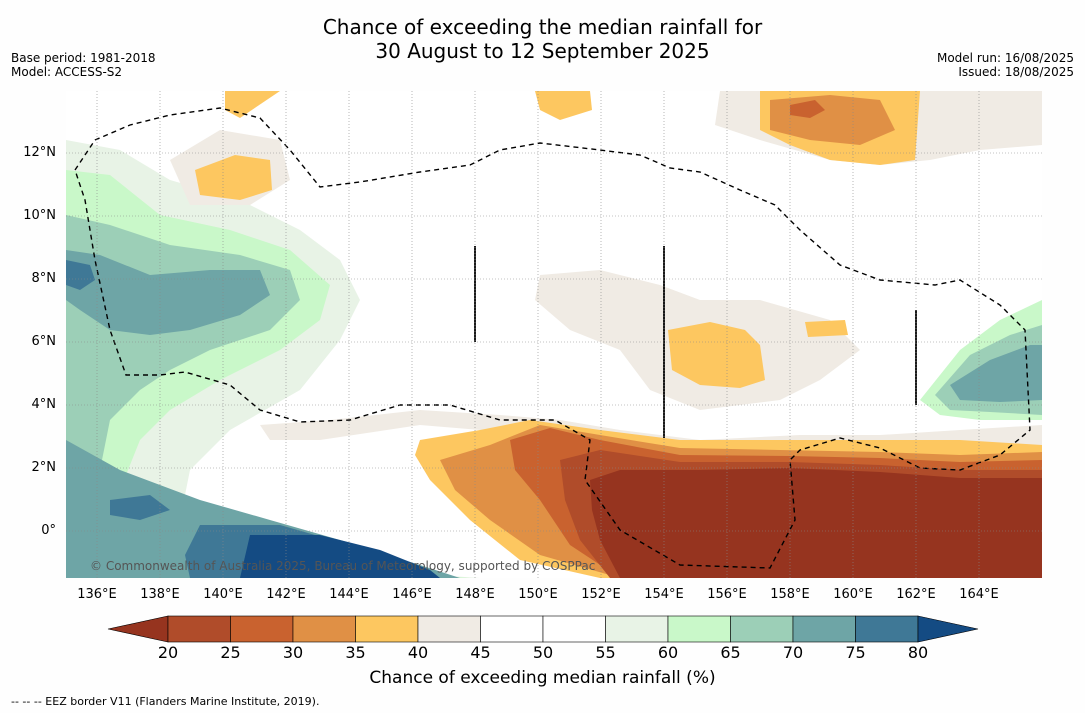 The image size is (1085, 713). I want to click on x-tick-label: 136°E, so click(97, 594).